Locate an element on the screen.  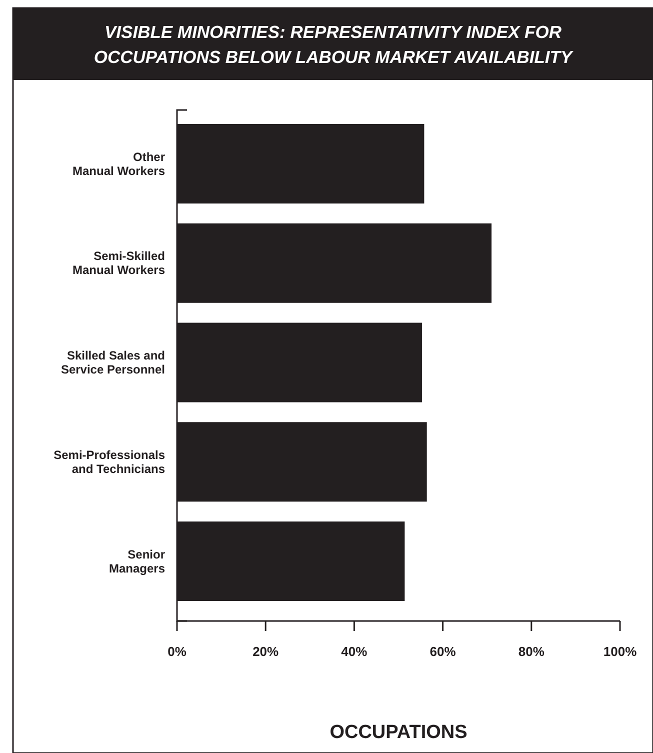
y-tick-label: Semi-Skilled Manual Workers is located at coordinates (119, 263).